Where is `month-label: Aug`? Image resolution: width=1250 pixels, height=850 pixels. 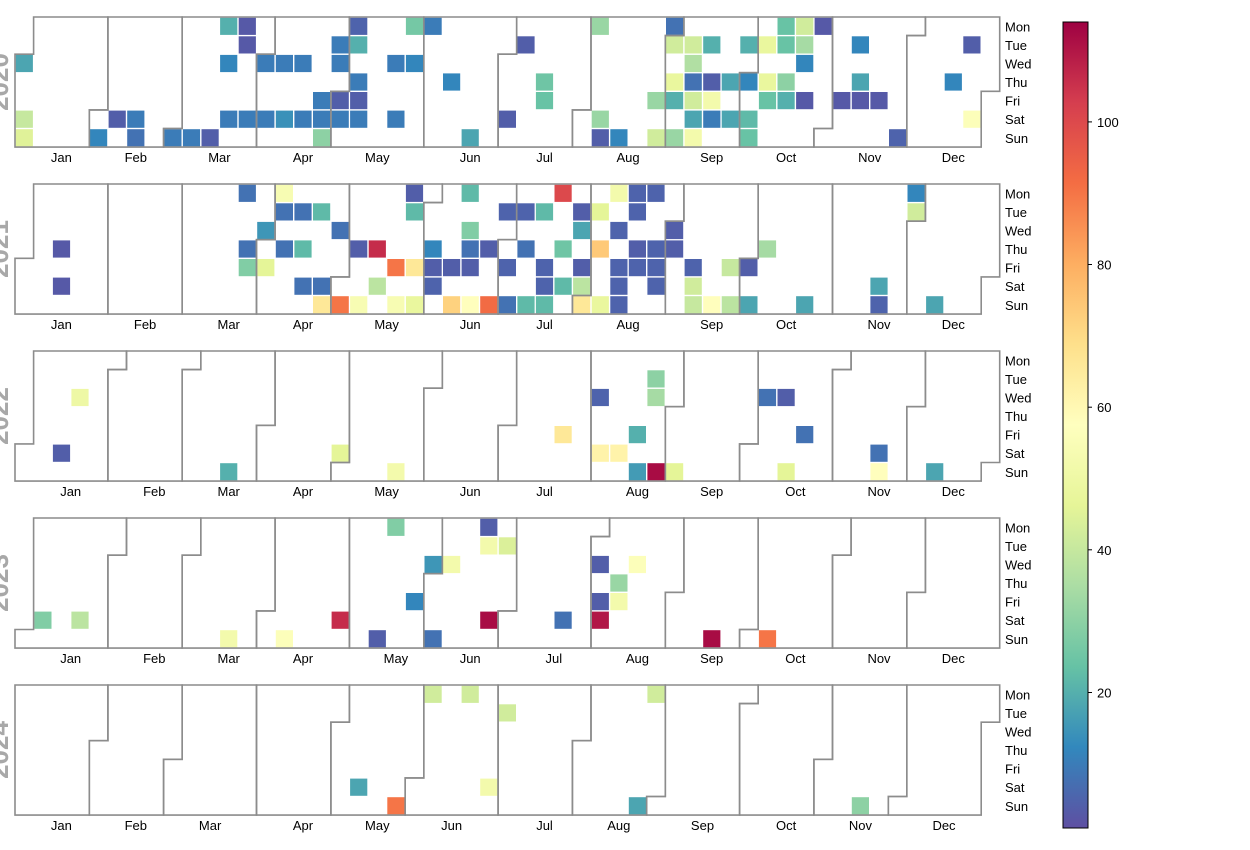 month-label: Aug is located at coordinates (618, 825).